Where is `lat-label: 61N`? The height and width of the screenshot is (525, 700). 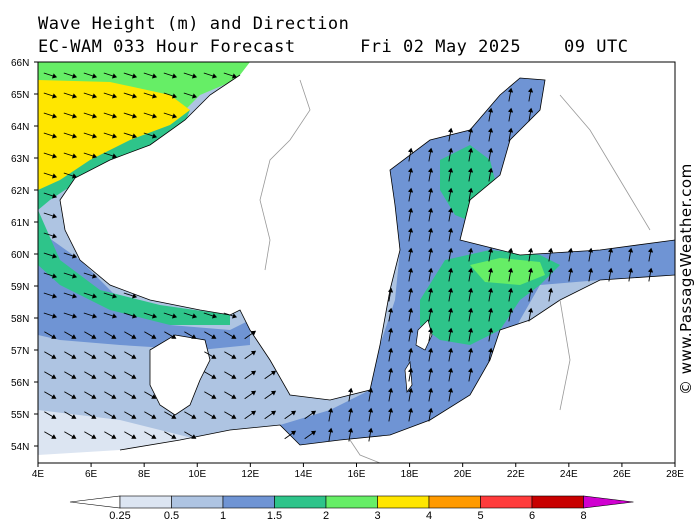 lat-label: 61N is located at coordinates (20, 223).